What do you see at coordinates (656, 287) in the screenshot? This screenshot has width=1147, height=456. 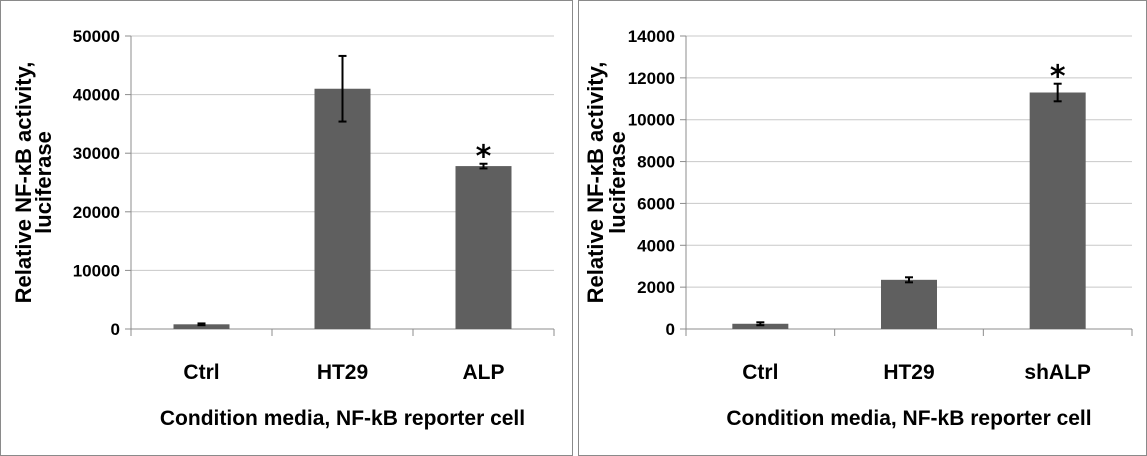 I see `y-tick-label: 2000` at bounding box center [656, 287].